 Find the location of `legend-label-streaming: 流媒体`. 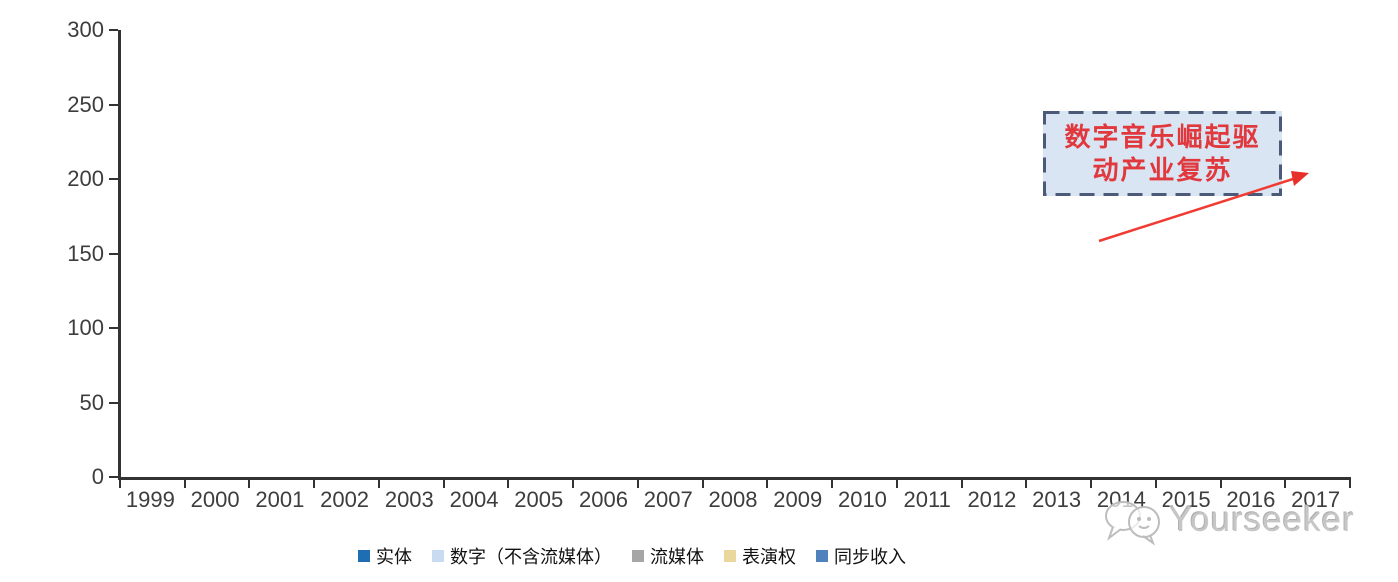

legend-label-streaming: 流媒体 is located at coordinates (677, 557).